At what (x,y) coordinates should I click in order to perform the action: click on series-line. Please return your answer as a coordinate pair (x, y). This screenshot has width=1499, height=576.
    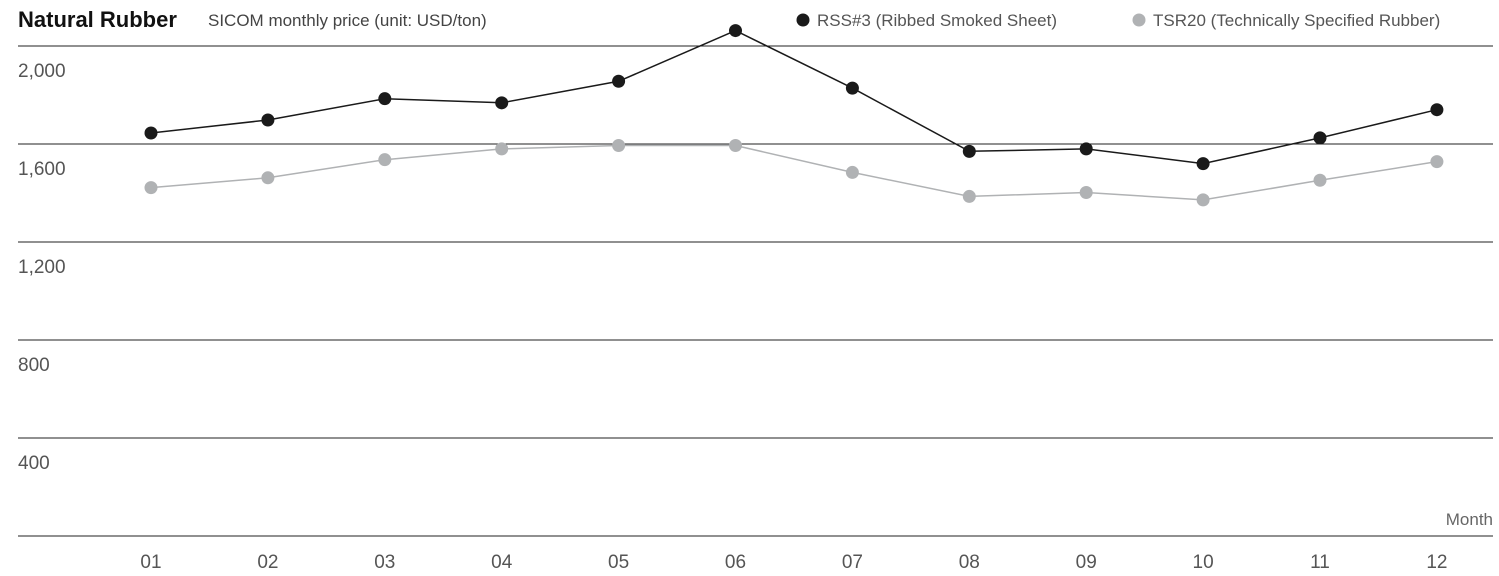
    Looking at the image, I should click on (794, 172).